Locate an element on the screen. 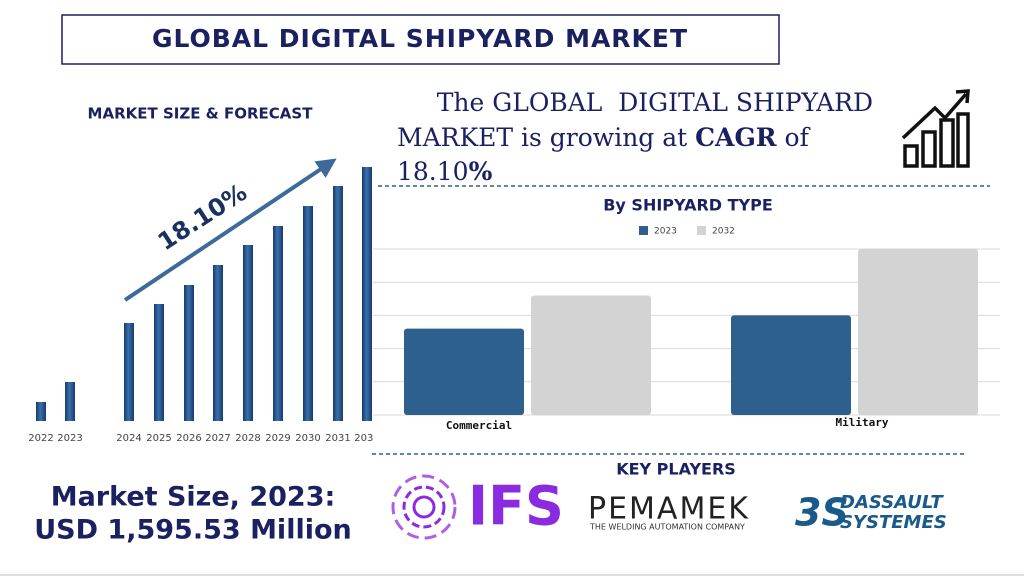 This screenshot has width=1024, height=576. x-tick-label: Military is located at coordinates (862, 422).